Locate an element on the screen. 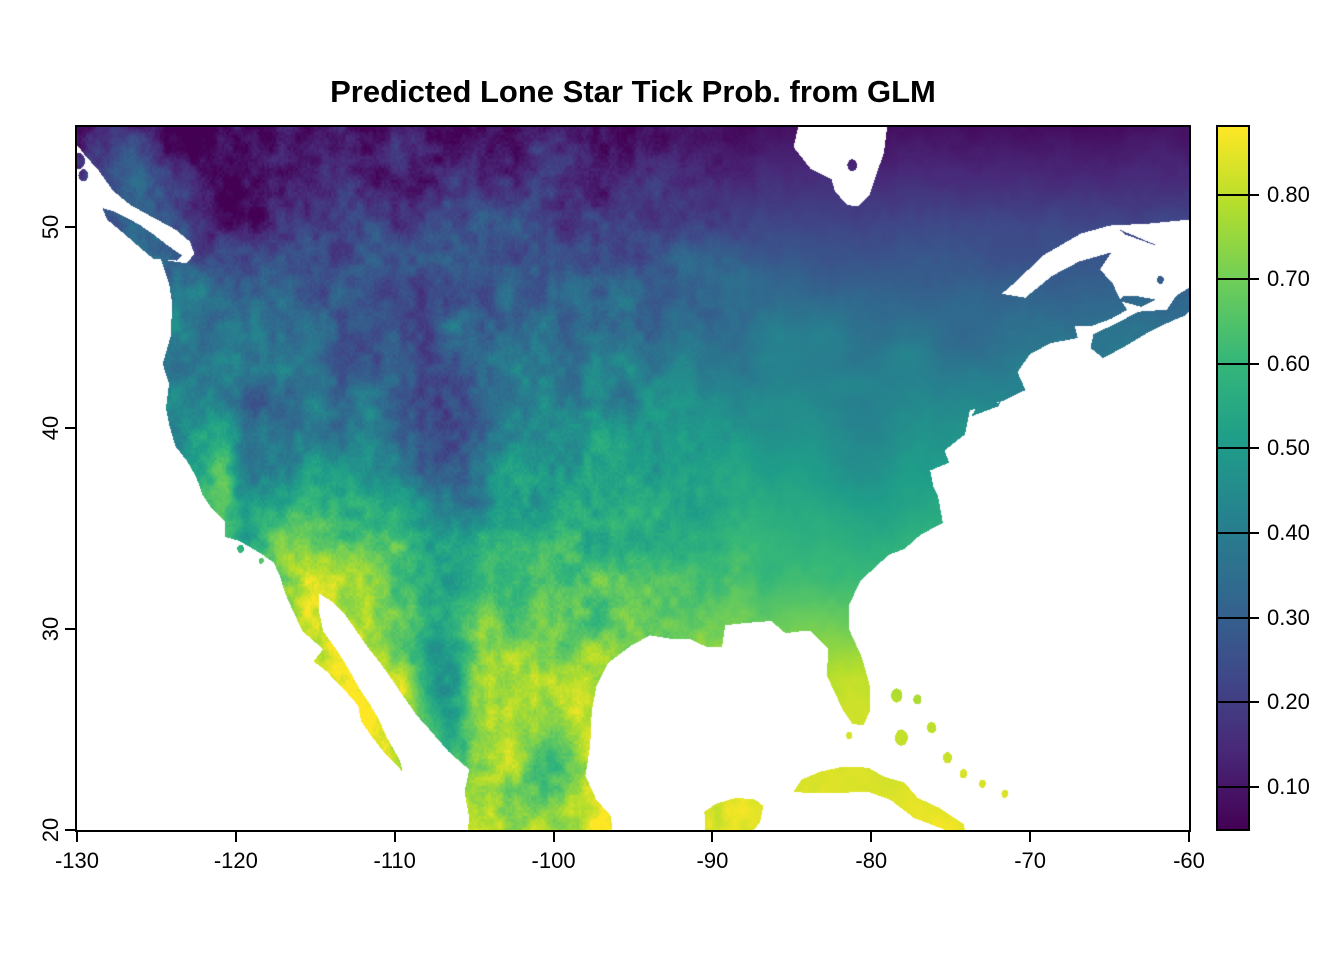  x-tick-label: -70 is located at coordinates (1030, 860).